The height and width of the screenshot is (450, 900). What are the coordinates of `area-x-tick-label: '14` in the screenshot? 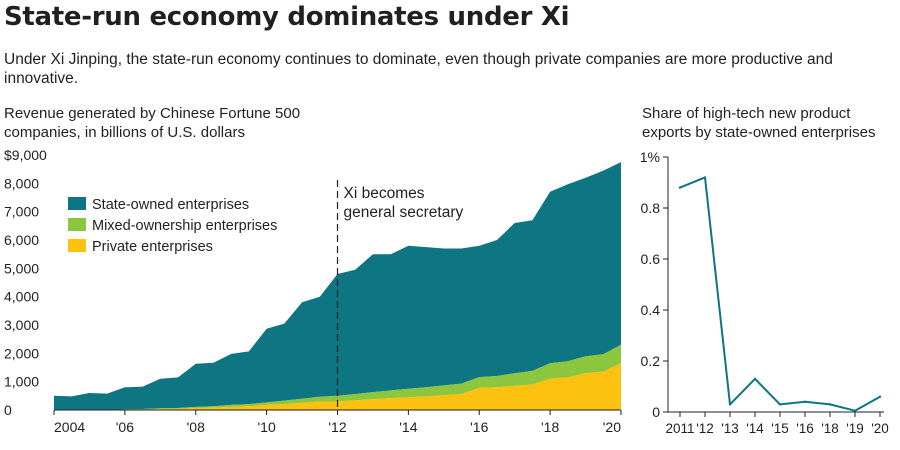 It's located at (408, 427).